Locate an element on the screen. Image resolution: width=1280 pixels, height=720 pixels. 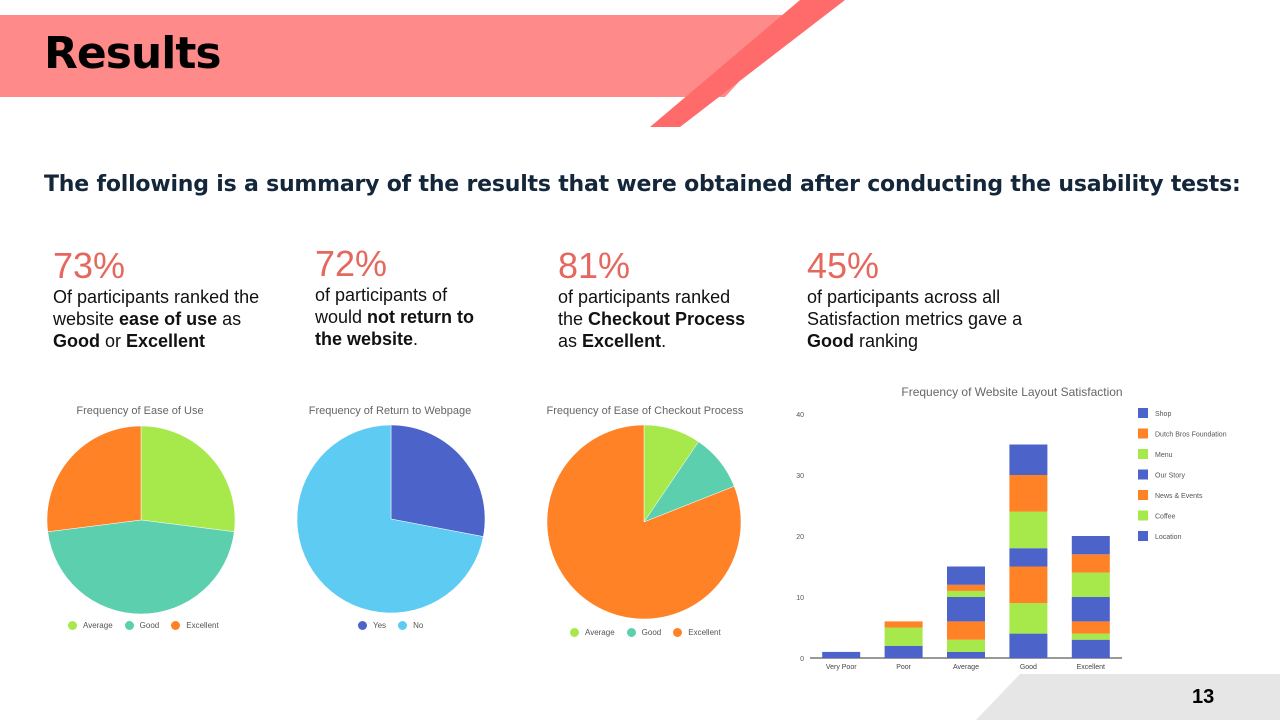
pie-slice-average is located at coordinates (188, 479).